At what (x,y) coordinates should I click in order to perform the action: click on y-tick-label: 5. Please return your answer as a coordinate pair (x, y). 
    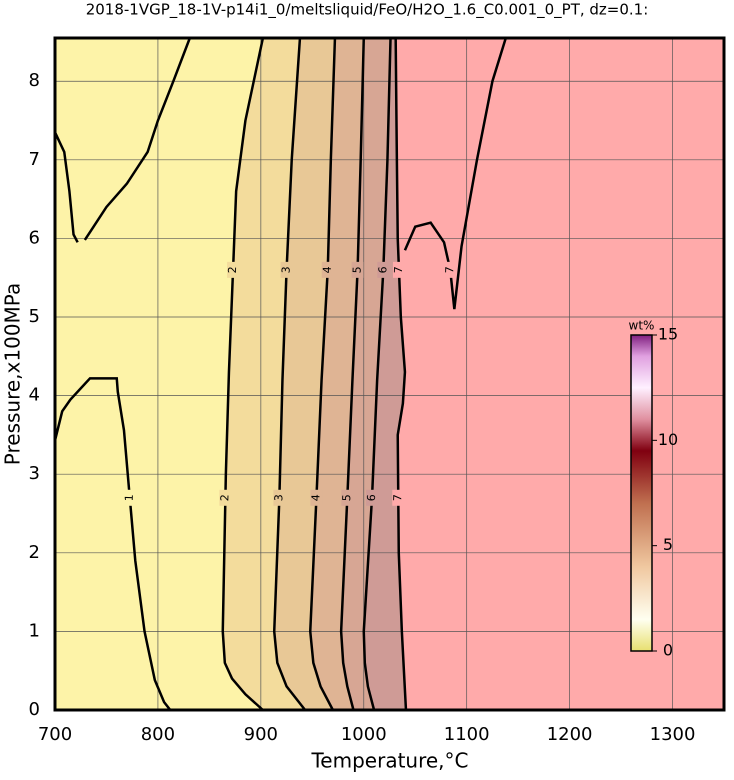
    Looking at the image, I should click on (34, 316).